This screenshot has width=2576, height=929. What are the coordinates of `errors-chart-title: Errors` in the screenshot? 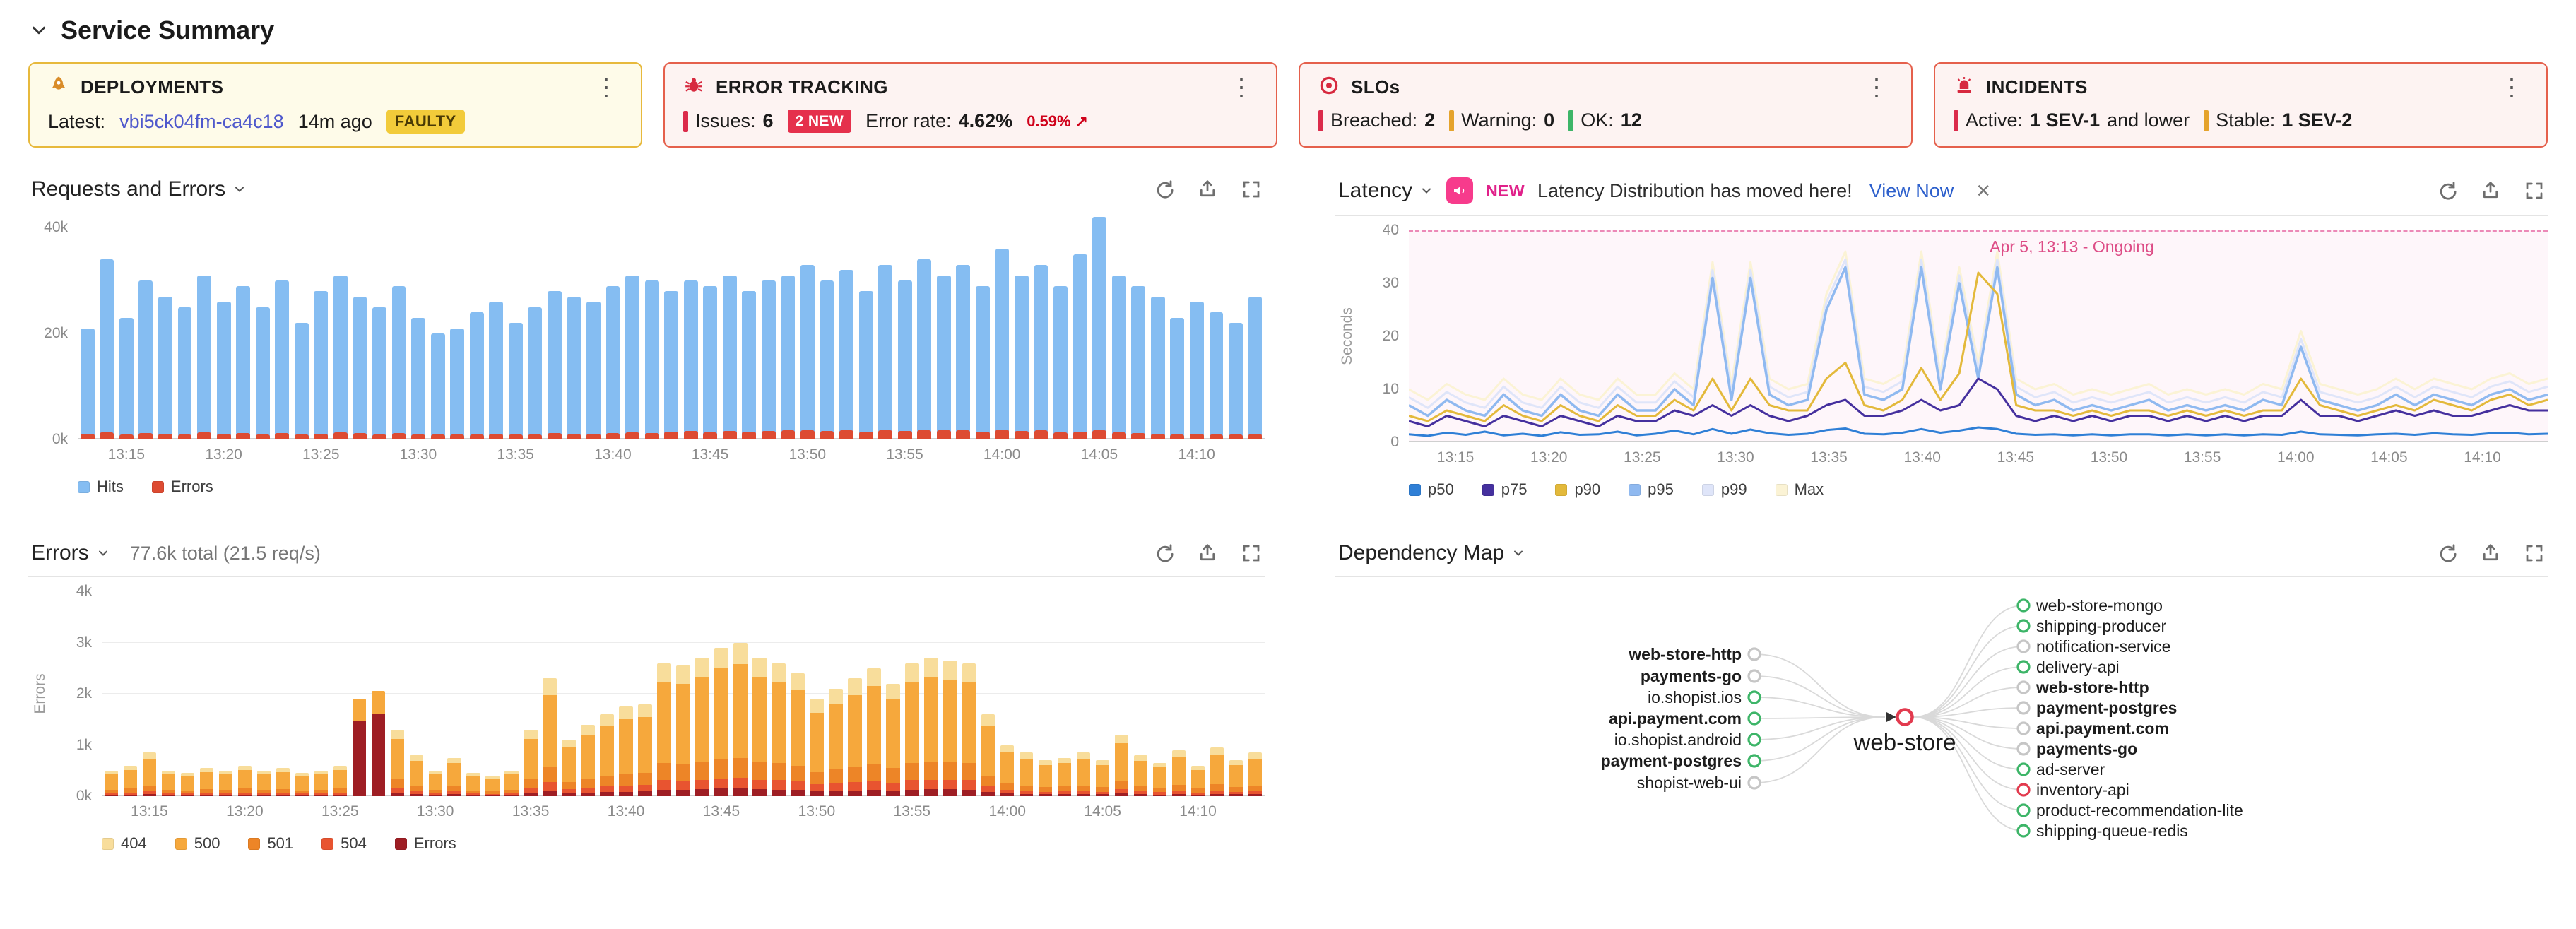 It's located at (70, 553).